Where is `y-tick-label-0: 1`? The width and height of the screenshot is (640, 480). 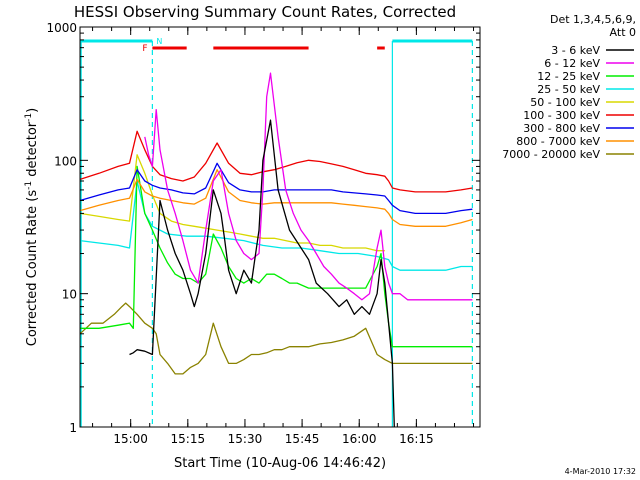 y-tick-label-0: 1 is located at coordinates (73, 428).